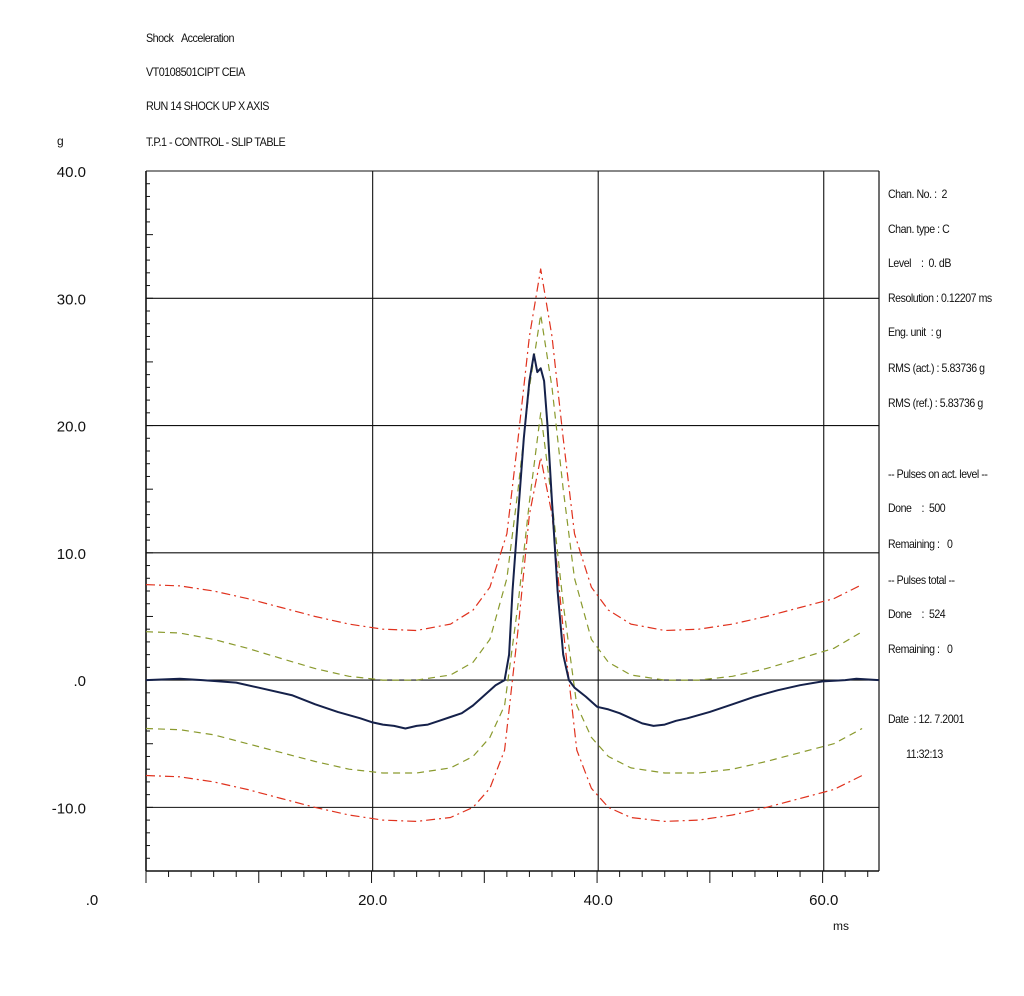 The image size is (1024, 996). I want to click on y-tick-label: -10.0, so click(69, 808).